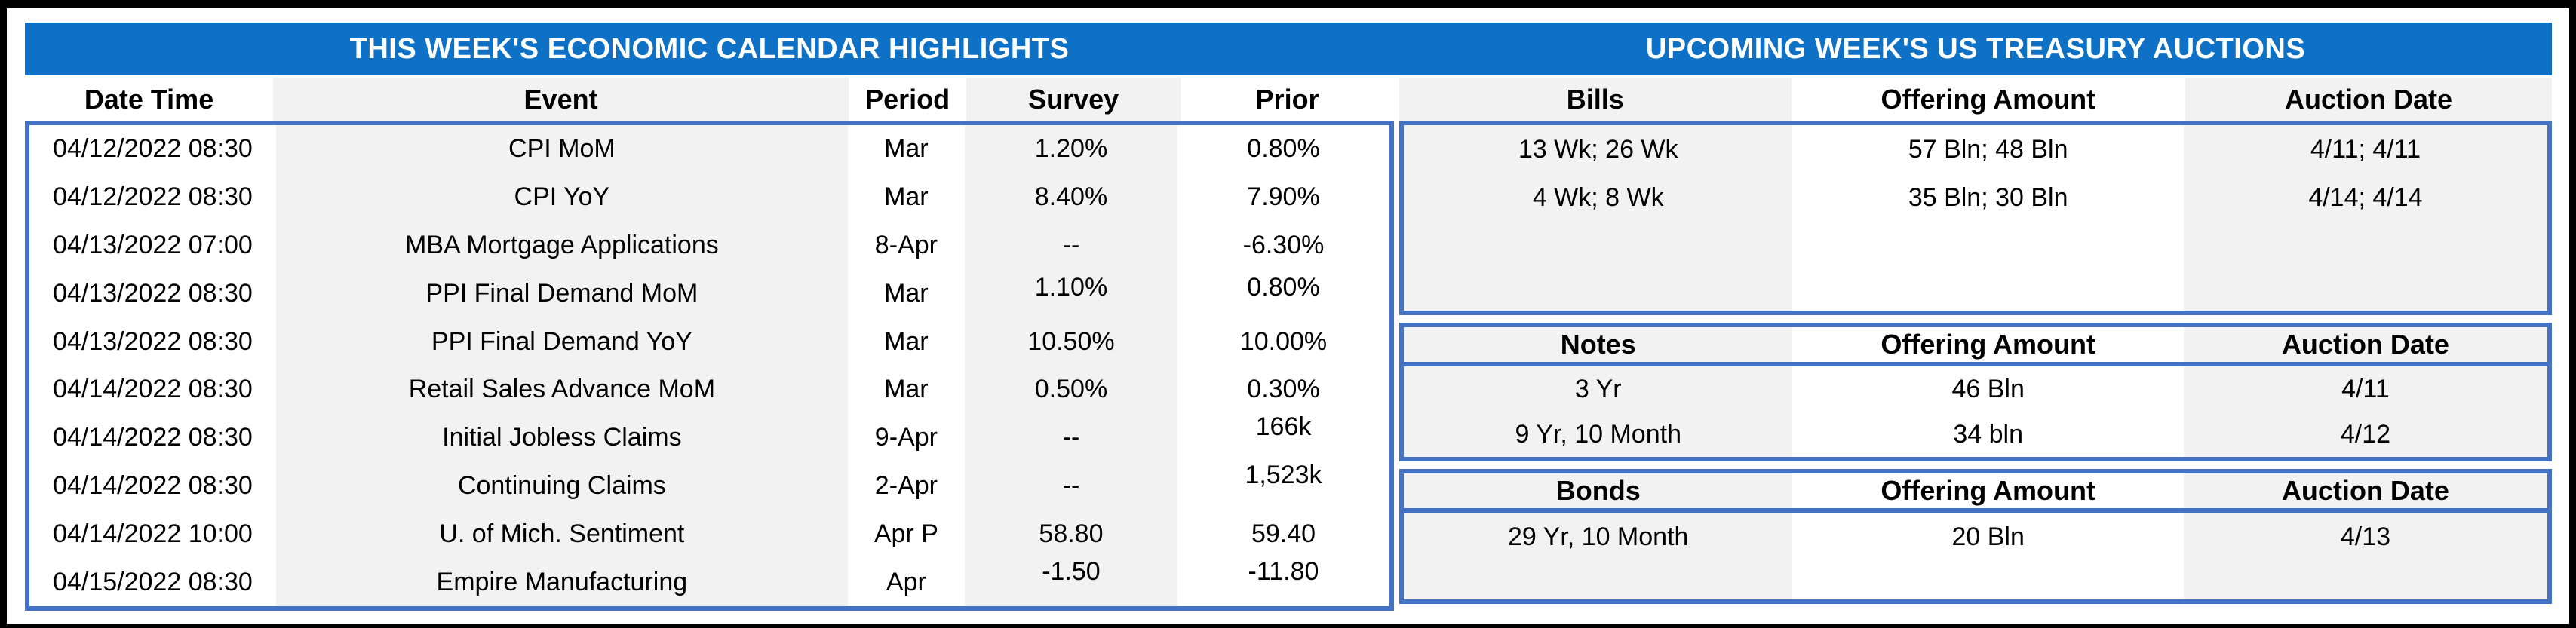  I want to click on table-row: 9 Yr, 10 Month 34 bln 4/12, so click(1975, 435).